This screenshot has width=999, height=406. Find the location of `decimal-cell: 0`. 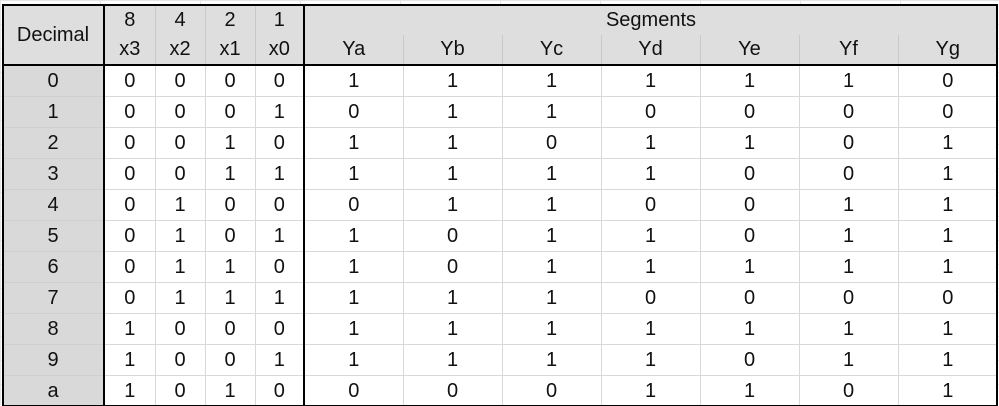

decimal-cell: 0 is located at coordinates (53, 81).